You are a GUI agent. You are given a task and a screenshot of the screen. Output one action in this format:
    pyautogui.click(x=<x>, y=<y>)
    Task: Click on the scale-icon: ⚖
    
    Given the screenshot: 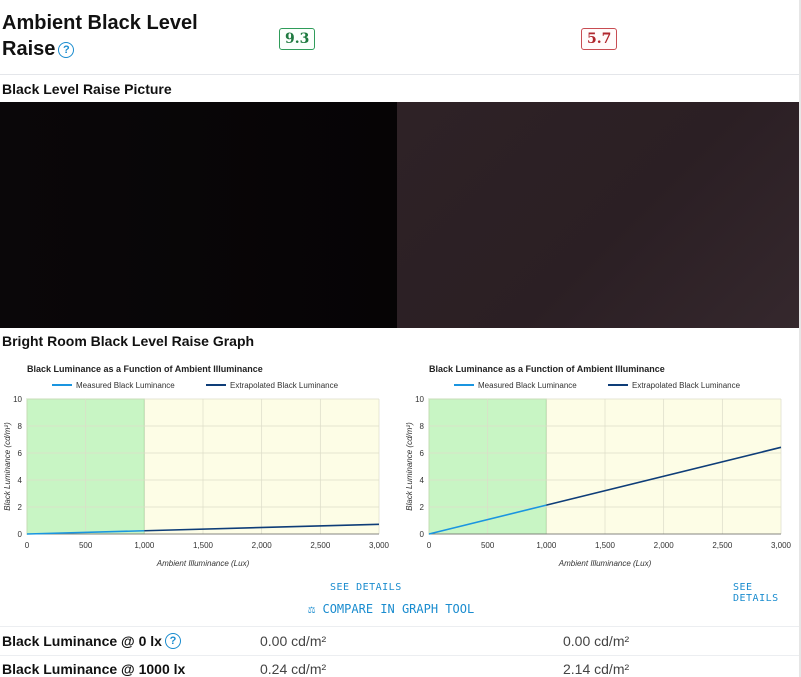 What is the action you would take?
    pyautogui.click(x=312, y=609)
    